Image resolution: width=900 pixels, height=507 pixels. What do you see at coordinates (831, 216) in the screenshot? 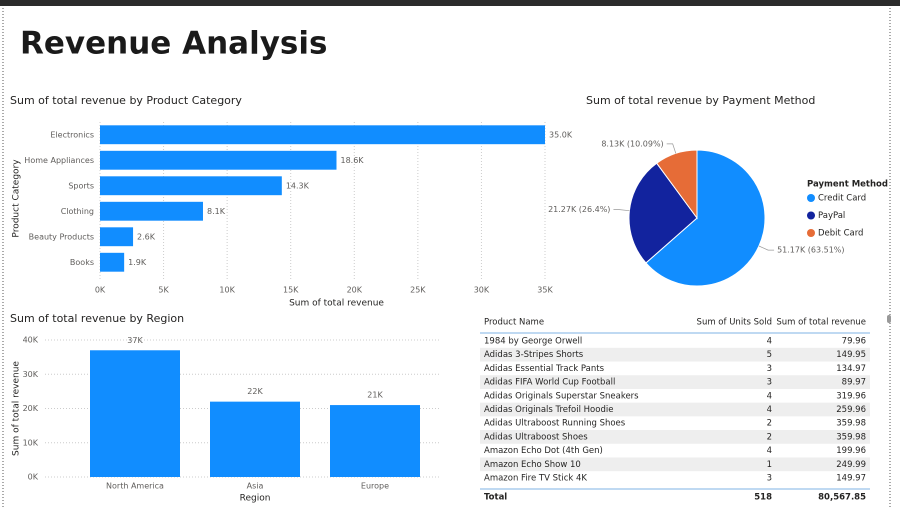
I see `legend-label: PayPal` at bounding box center [831, 216].